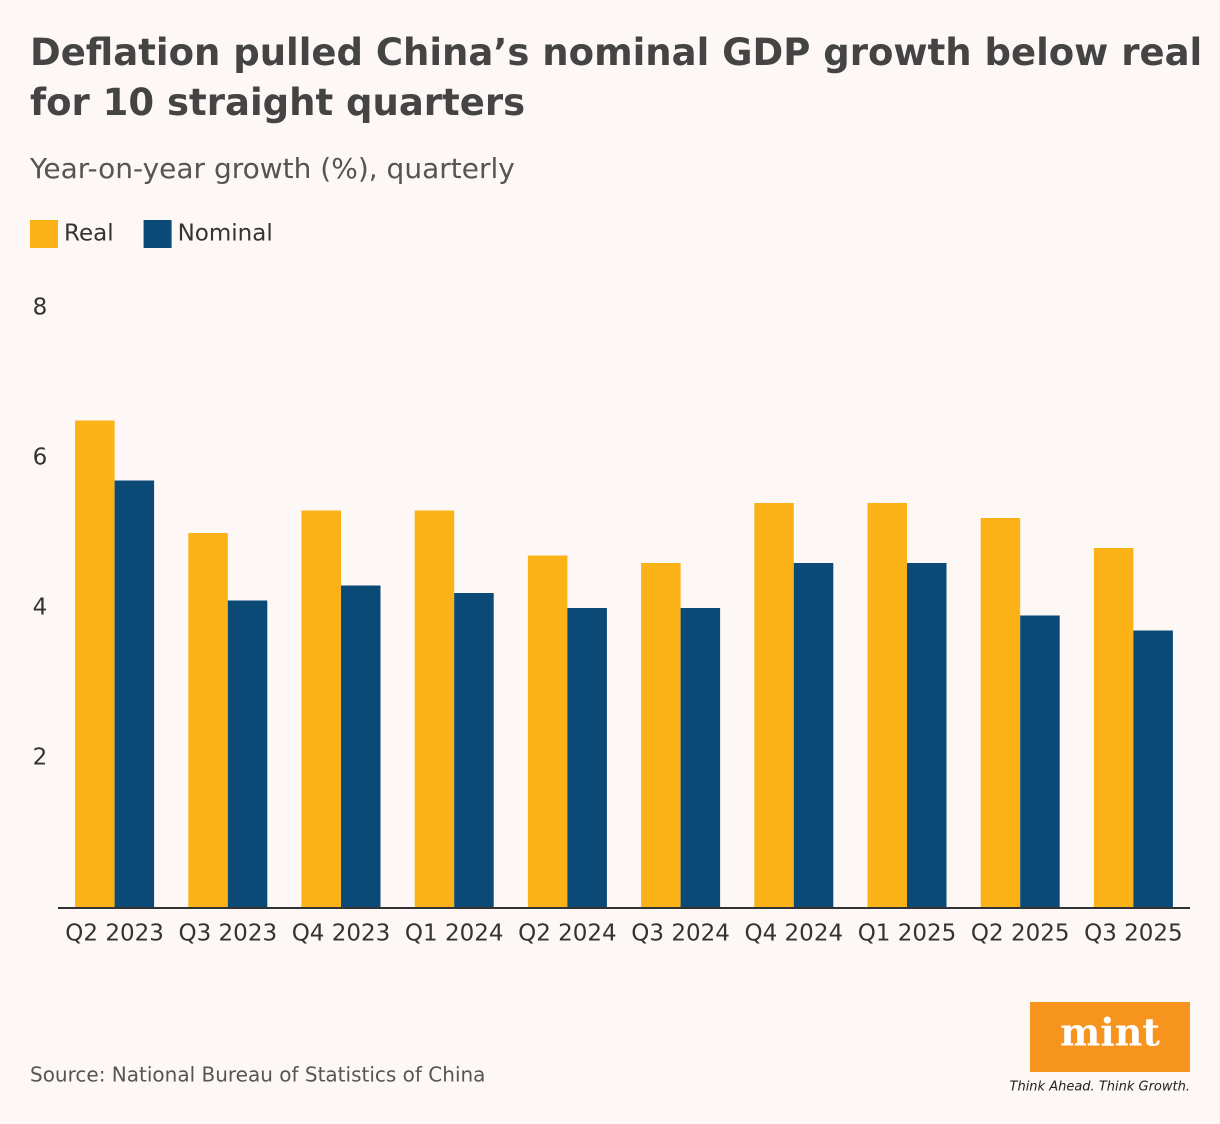  I want to click on x-tick-label: Q3 2023, so click(228, 934).